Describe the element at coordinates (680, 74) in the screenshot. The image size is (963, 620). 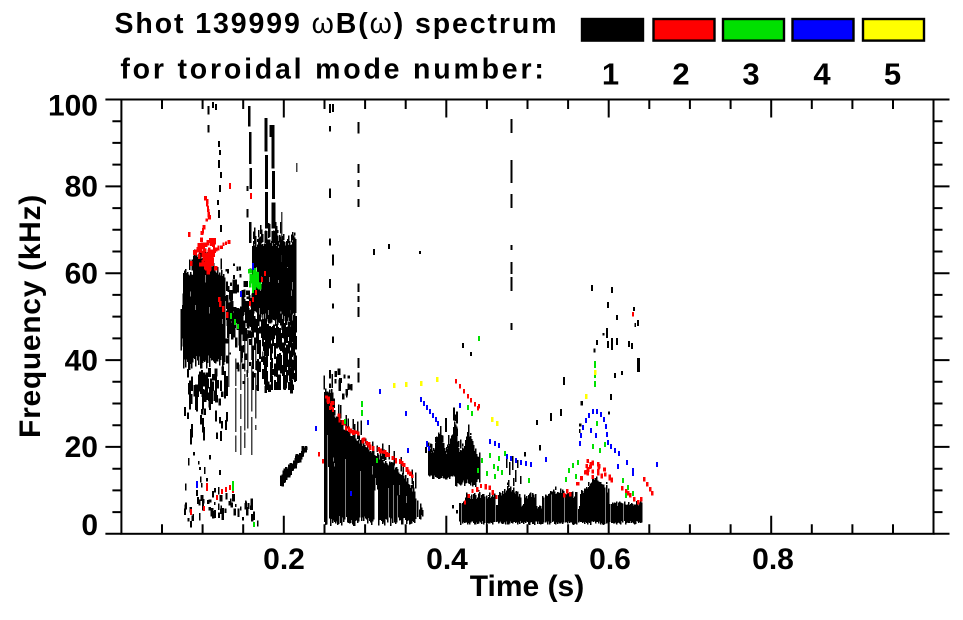
I see `svg-text: 2` at that location.